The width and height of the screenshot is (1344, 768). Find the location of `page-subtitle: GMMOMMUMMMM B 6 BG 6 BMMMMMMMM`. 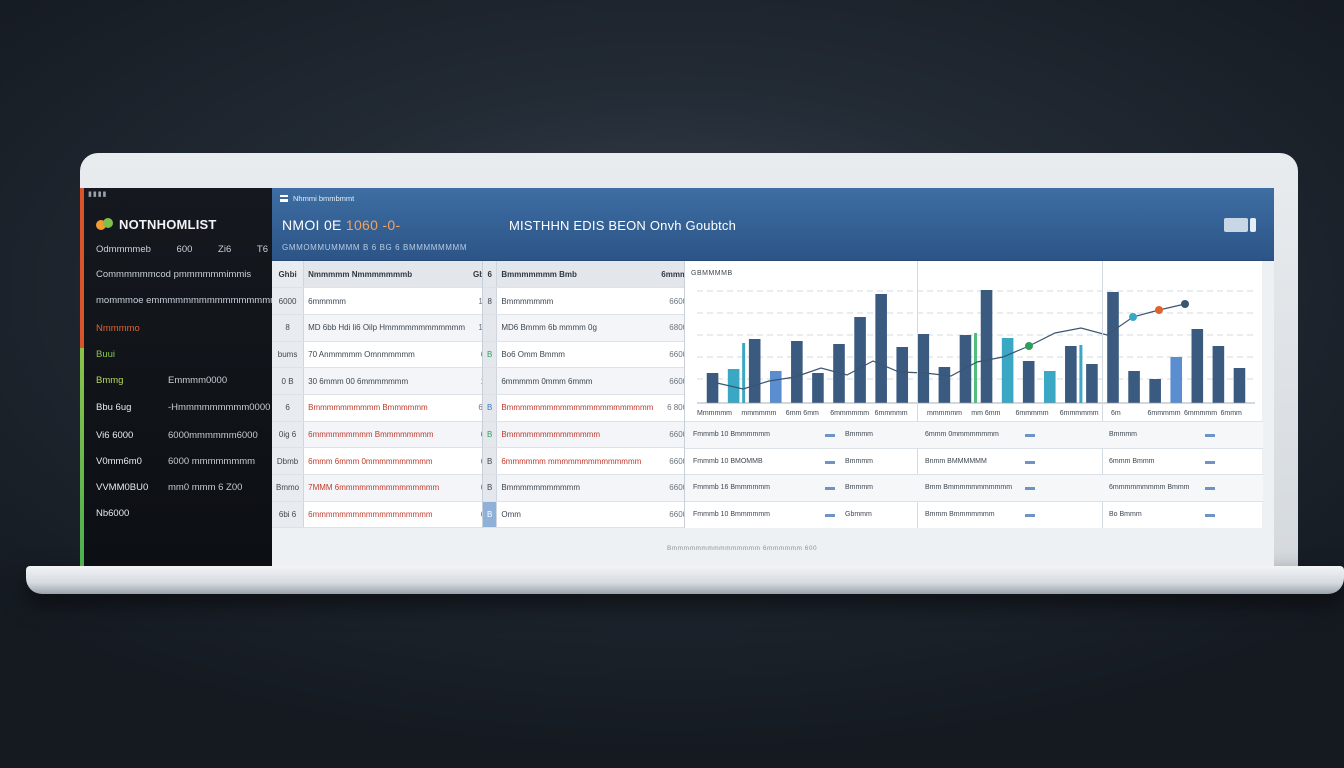

page-subtitle: GMMOMMUMMMM B 6 BG 6 BMMMMMMMM is located at coordinates (375, 247).